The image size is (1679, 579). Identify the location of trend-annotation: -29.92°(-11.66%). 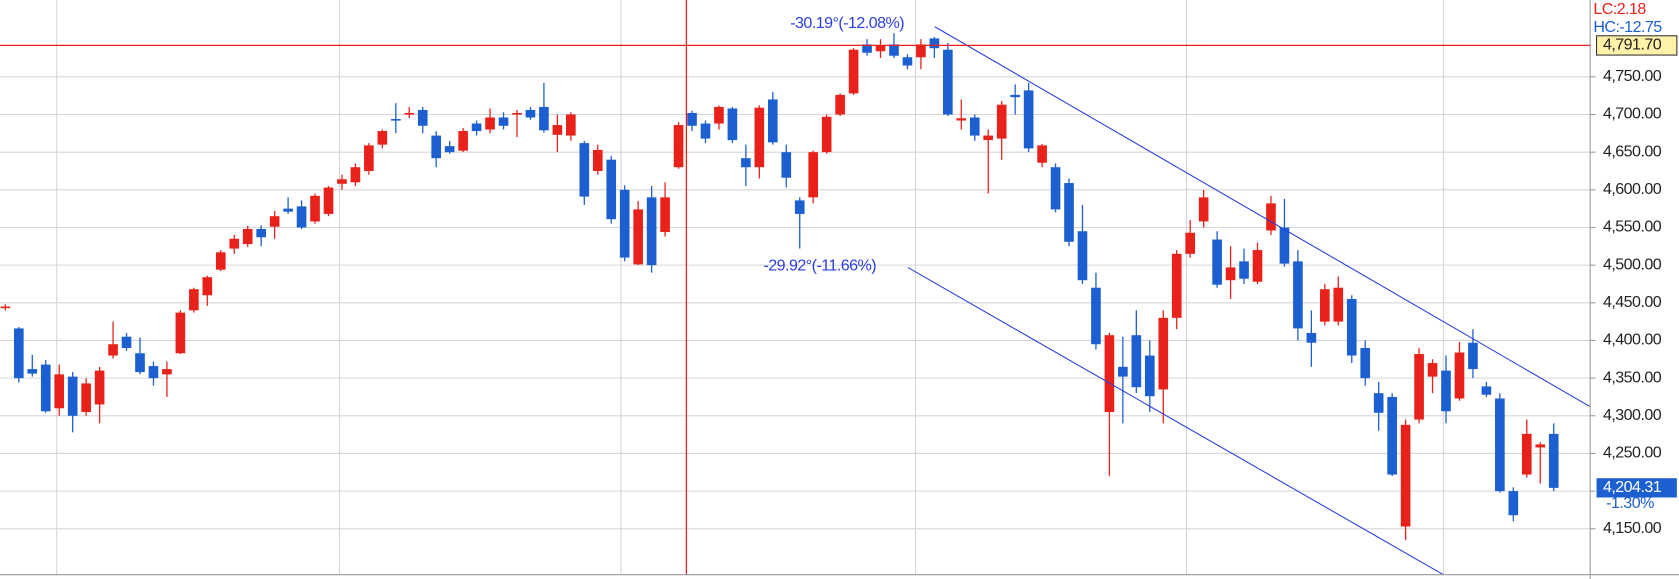
(819, 266).